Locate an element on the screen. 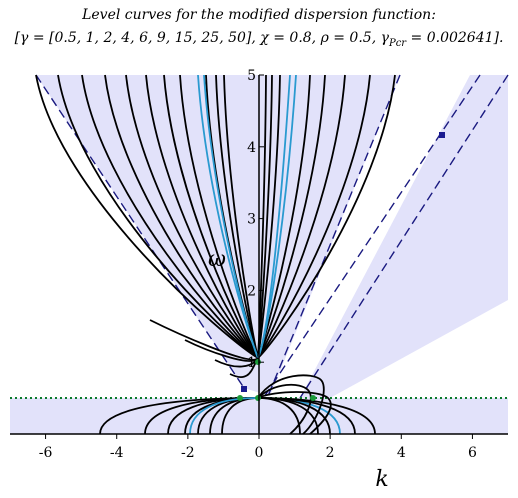 This screenshot has height=498, width=518. subtitle-part: = 0.002641]. is located at coordinates (454, 38).